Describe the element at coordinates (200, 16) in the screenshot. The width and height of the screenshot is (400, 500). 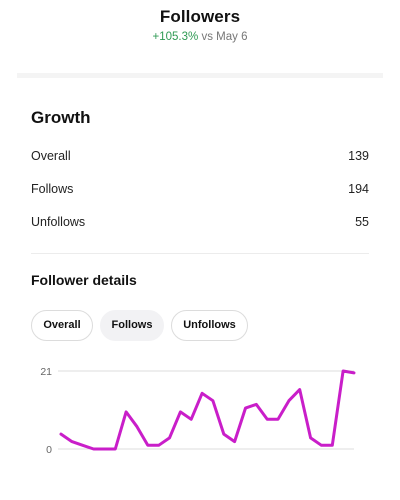
I see `page-title: Followers` at that location.